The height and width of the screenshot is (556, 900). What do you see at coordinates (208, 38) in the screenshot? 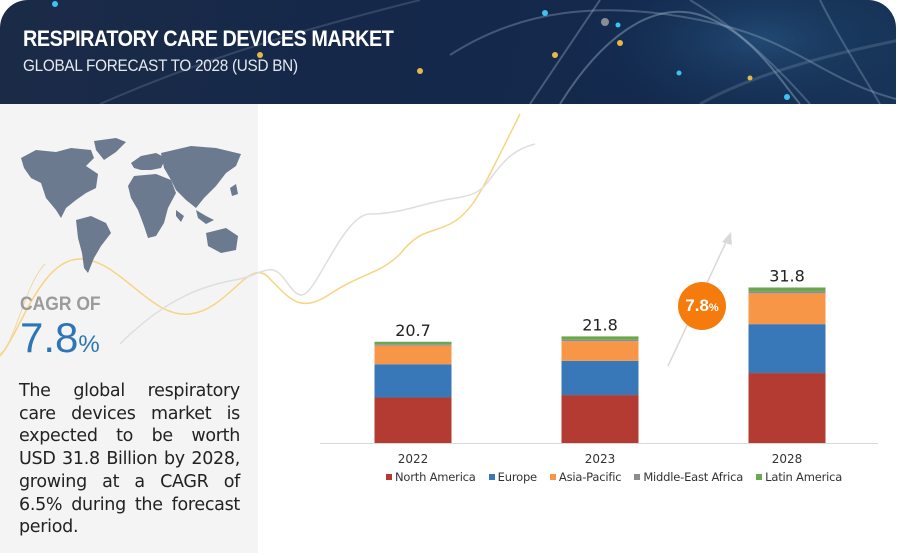
I see `page-title: RESPIRATORY CARE DEVICES MARKET` at bounding box center [208, 38].